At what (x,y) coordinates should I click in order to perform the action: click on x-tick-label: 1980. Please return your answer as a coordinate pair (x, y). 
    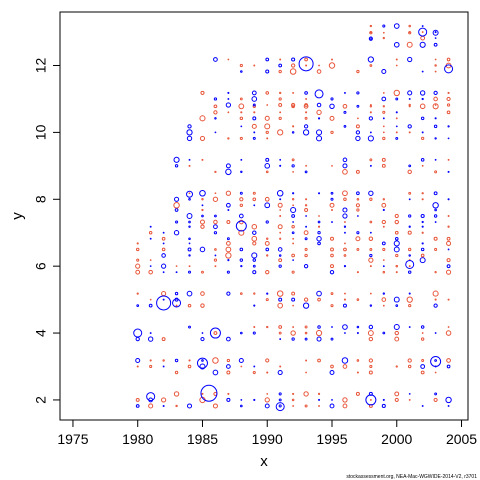
    Looking at the image, I should click on (137, 439).